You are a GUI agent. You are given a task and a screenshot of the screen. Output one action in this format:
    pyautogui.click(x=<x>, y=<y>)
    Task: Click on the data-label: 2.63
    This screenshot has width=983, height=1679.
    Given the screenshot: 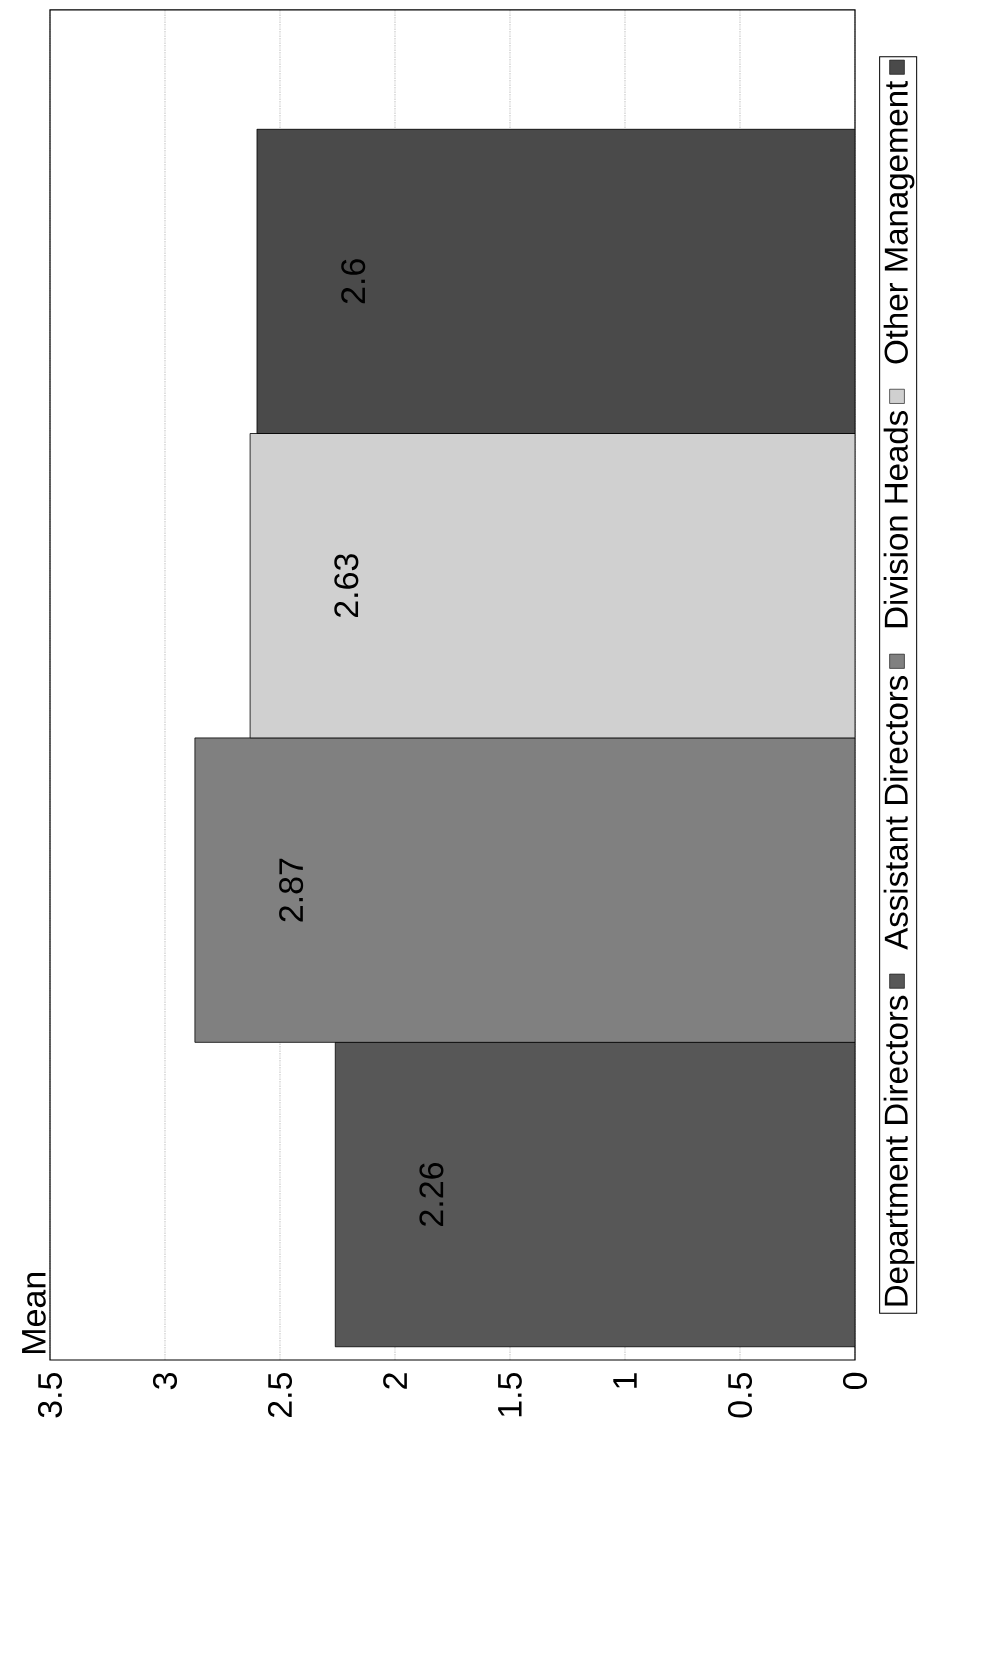 What is the action you would take?
    pyautogui.click(x=346, y=586)
    